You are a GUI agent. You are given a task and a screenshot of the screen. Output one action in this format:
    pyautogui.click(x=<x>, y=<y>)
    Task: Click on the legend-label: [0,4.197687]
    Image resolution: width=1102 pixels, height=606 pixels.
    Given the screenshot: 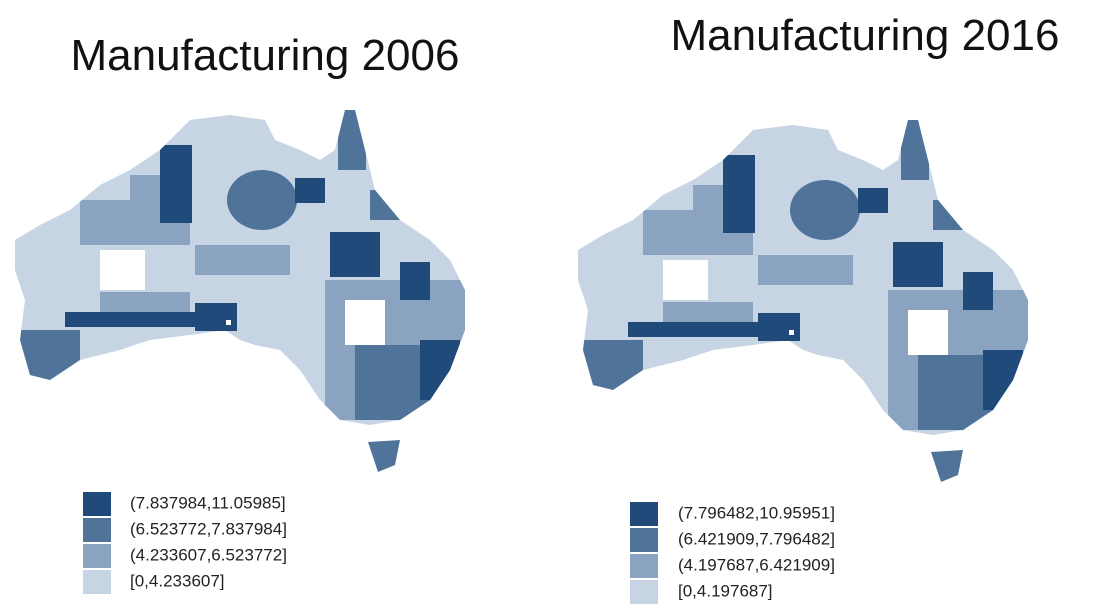 What is the action you would take?
    pyautogui.click(x=725, y=590)
    